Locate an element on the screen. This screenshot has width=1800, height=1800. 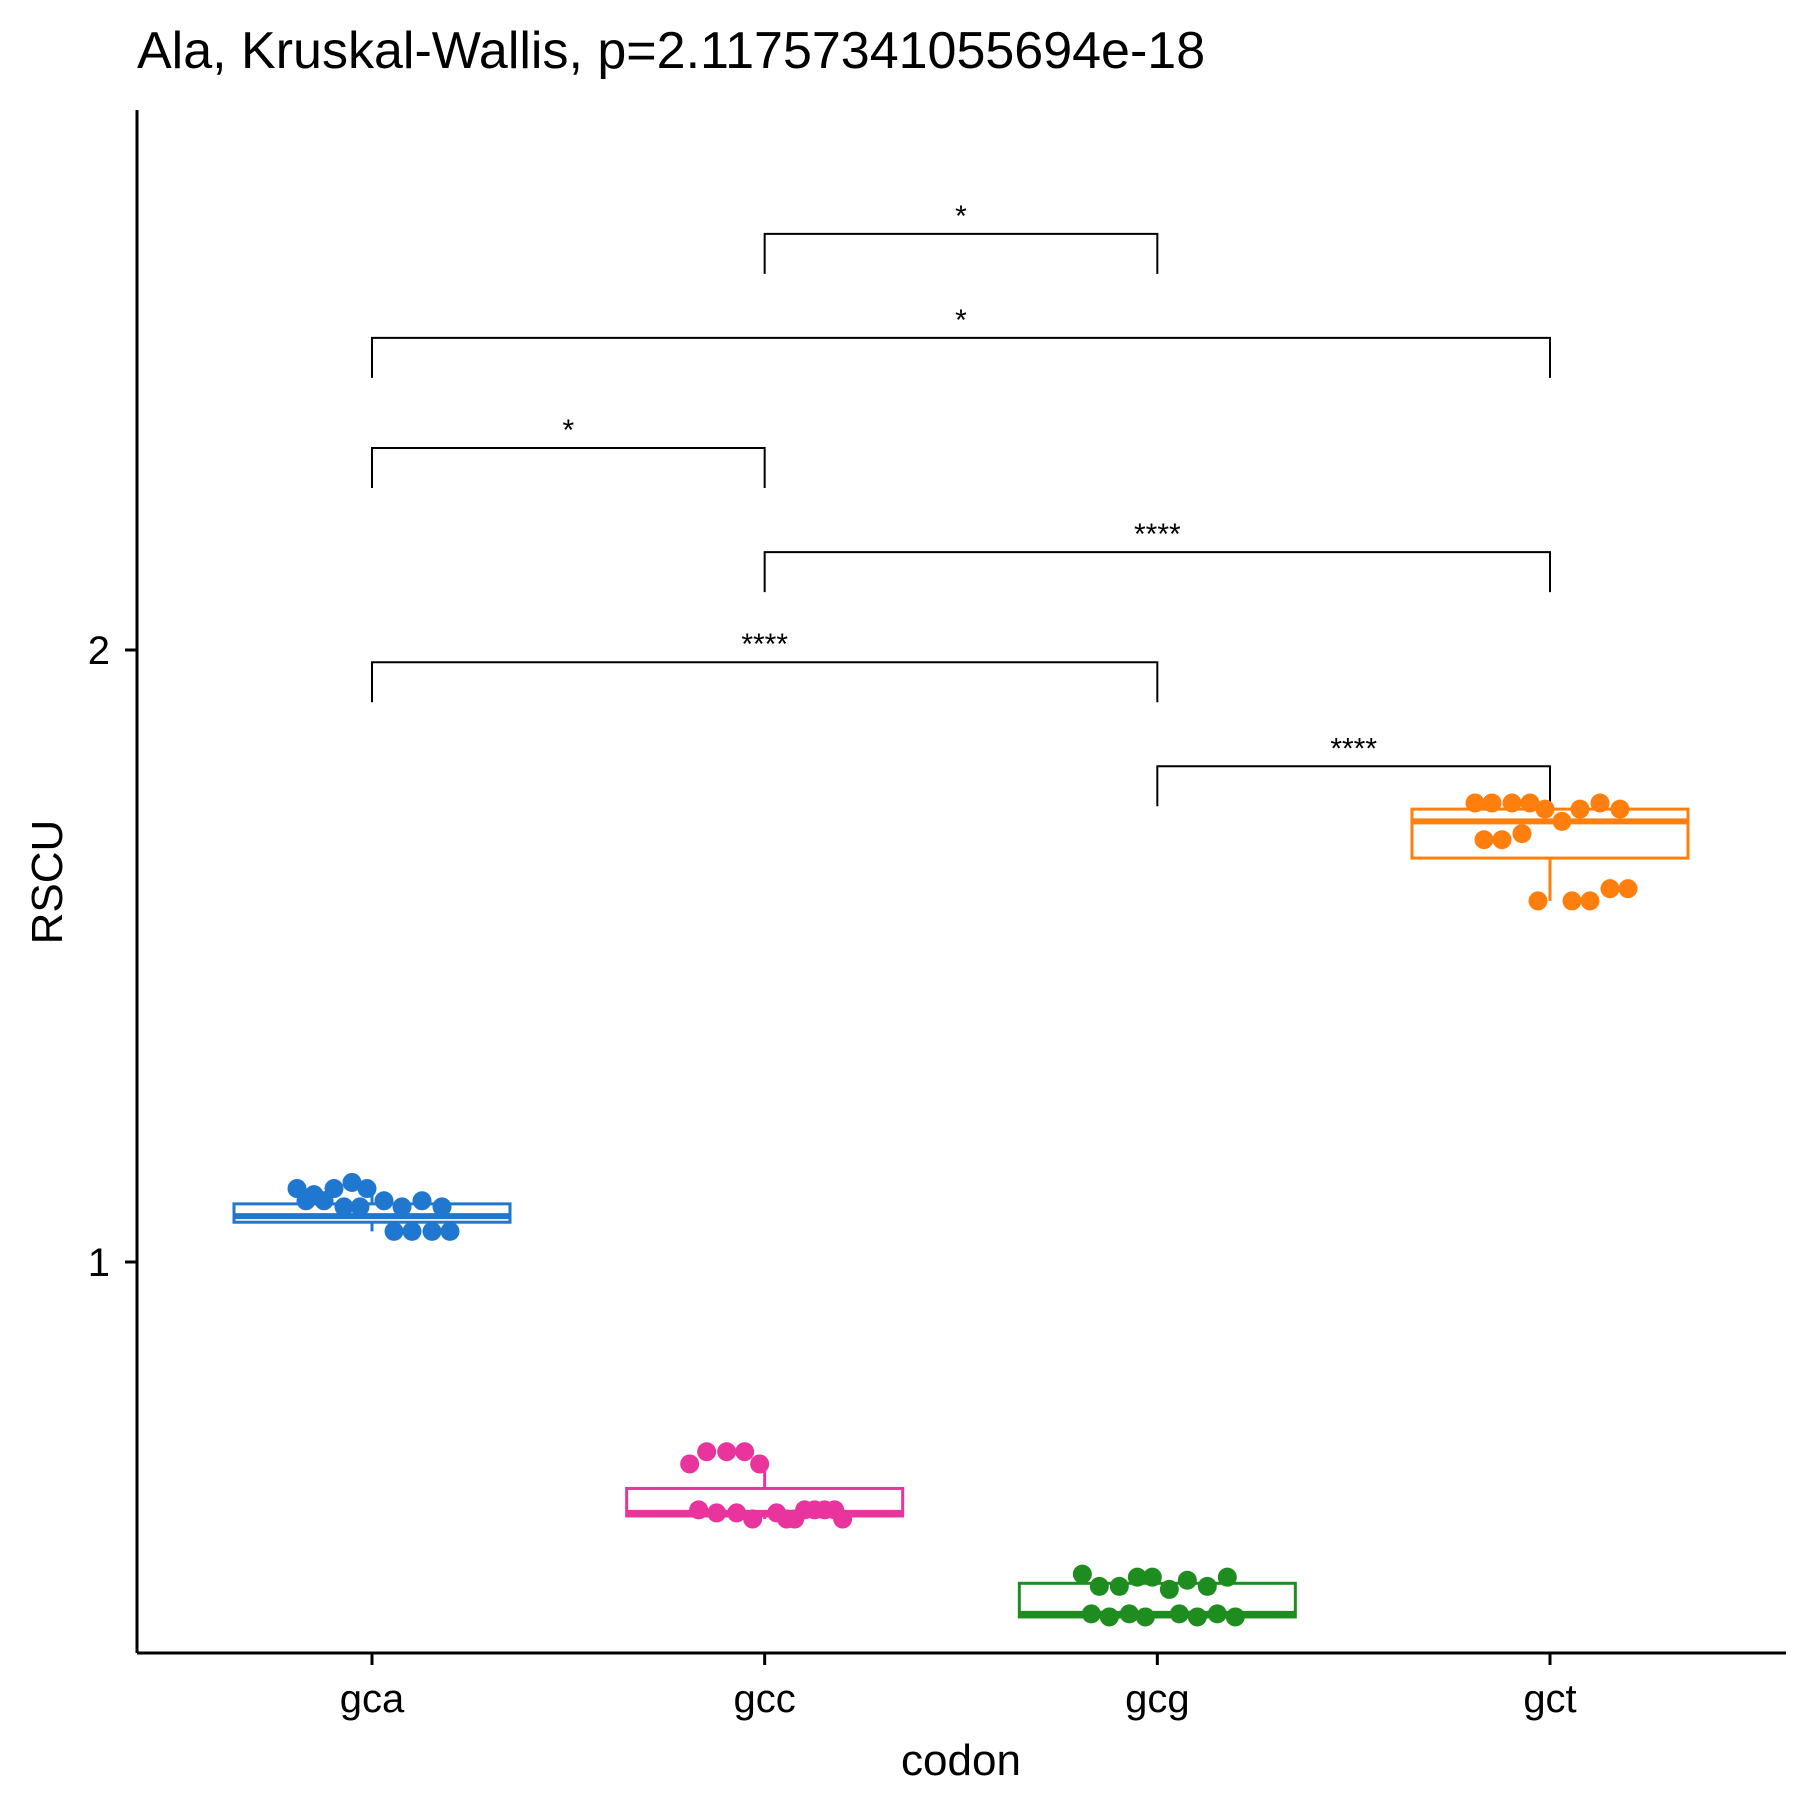
x-tick-label: gca is located at coordinates (372, 1699).